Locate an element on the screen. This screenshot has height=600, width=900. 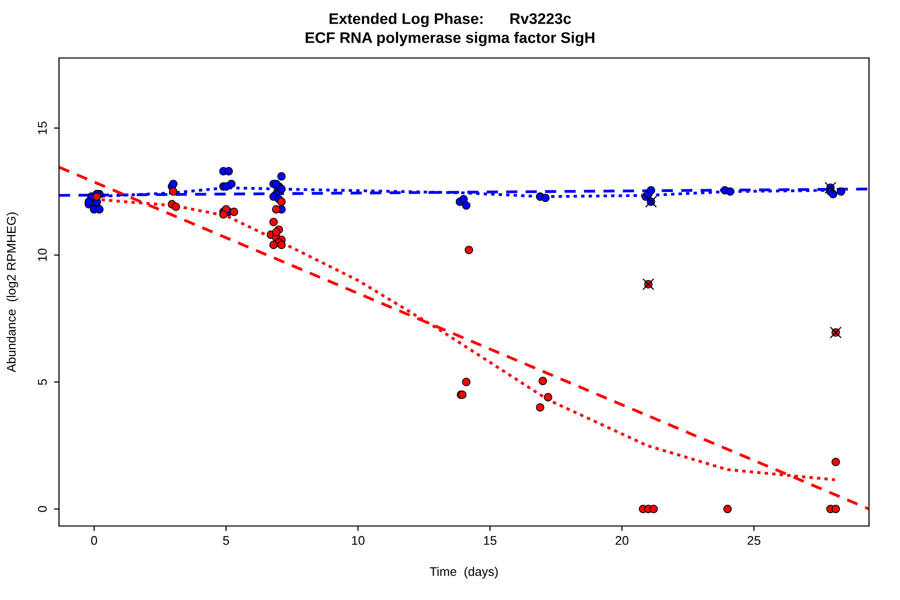
x-tick-label: 20 is located at coordinates (622, 540).